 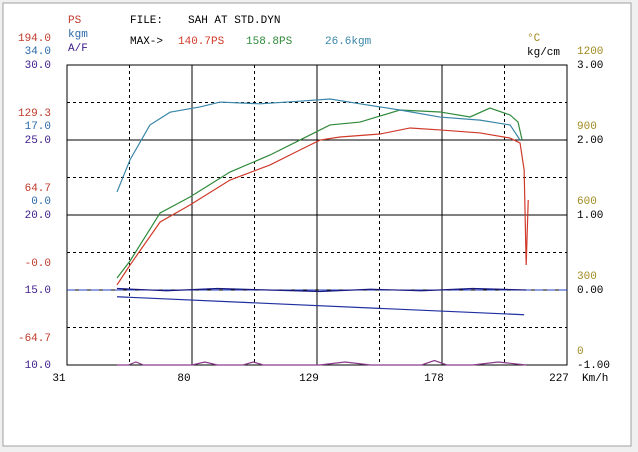 What do you see at coordinates (234, 21) in the screenshot?
I see `file-name: SAH AT STD.DYN` at bounding box center [234, 21].